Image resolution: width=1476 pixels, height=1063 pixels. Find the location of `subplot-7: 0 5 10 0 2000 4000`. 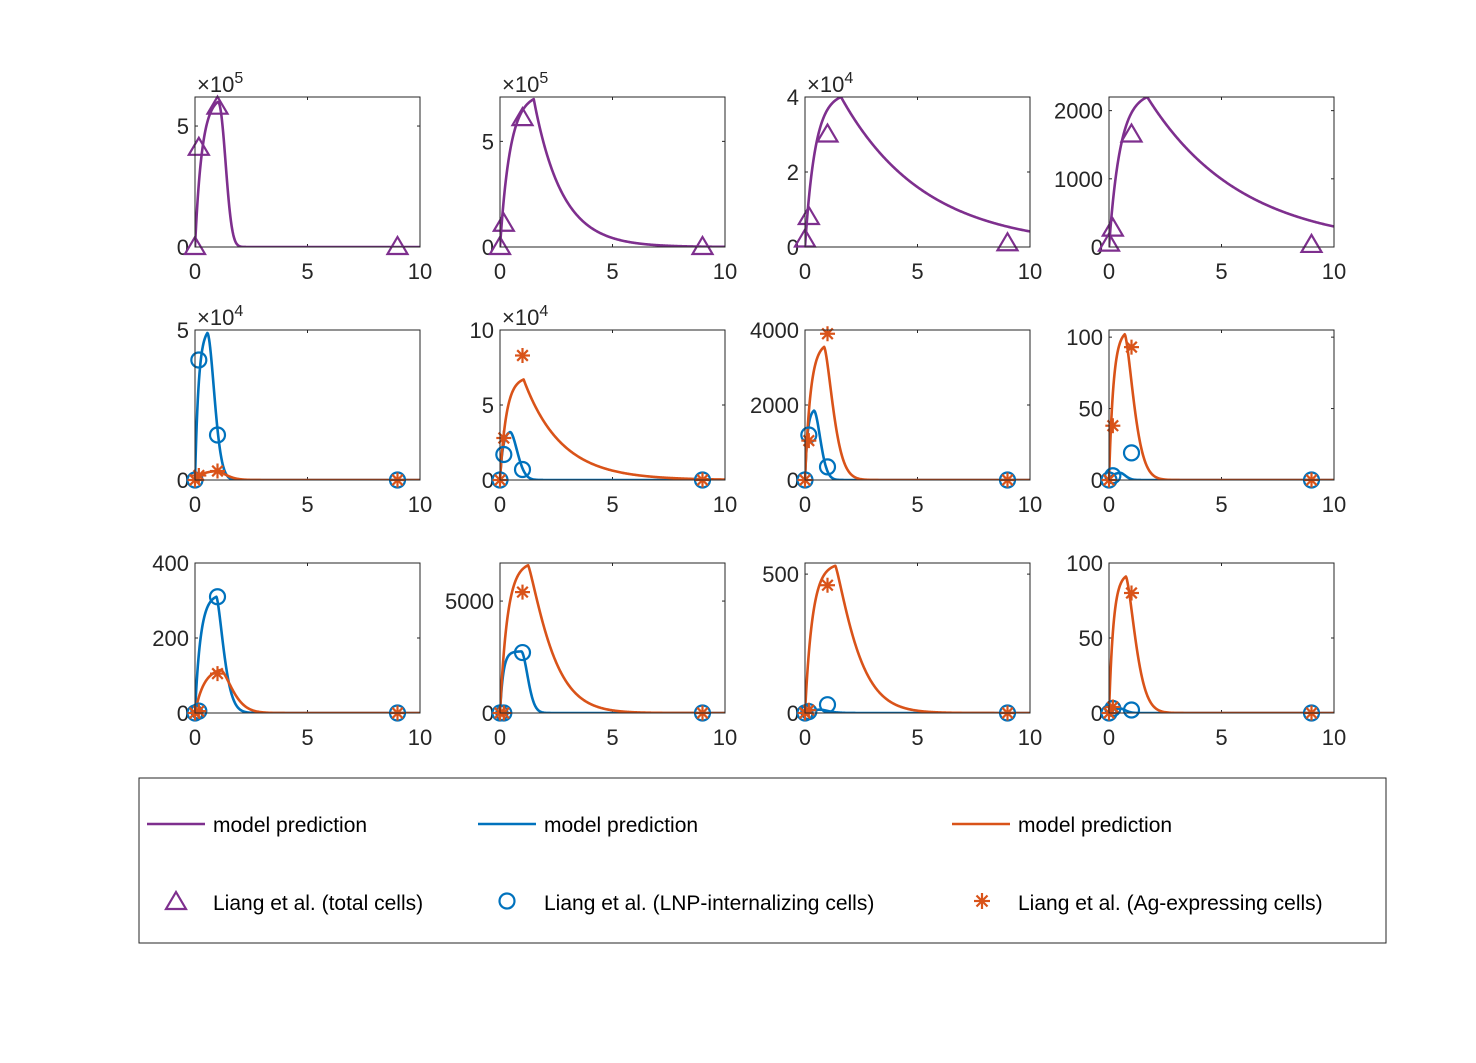

subplot-7: 0 5 10 0 2000 4000 is located at coordinates (896, 417).